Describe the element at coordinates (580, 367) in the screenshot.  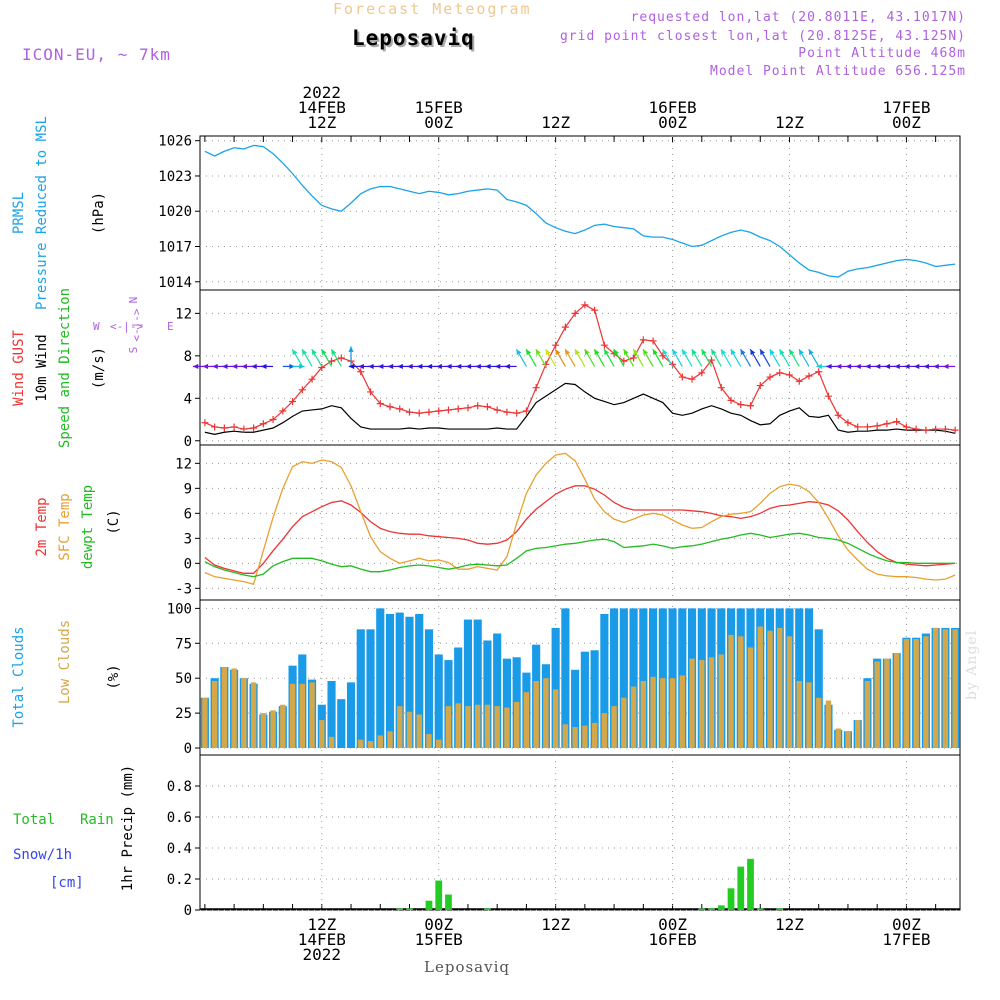
I see `wind-gust-line` at that location.